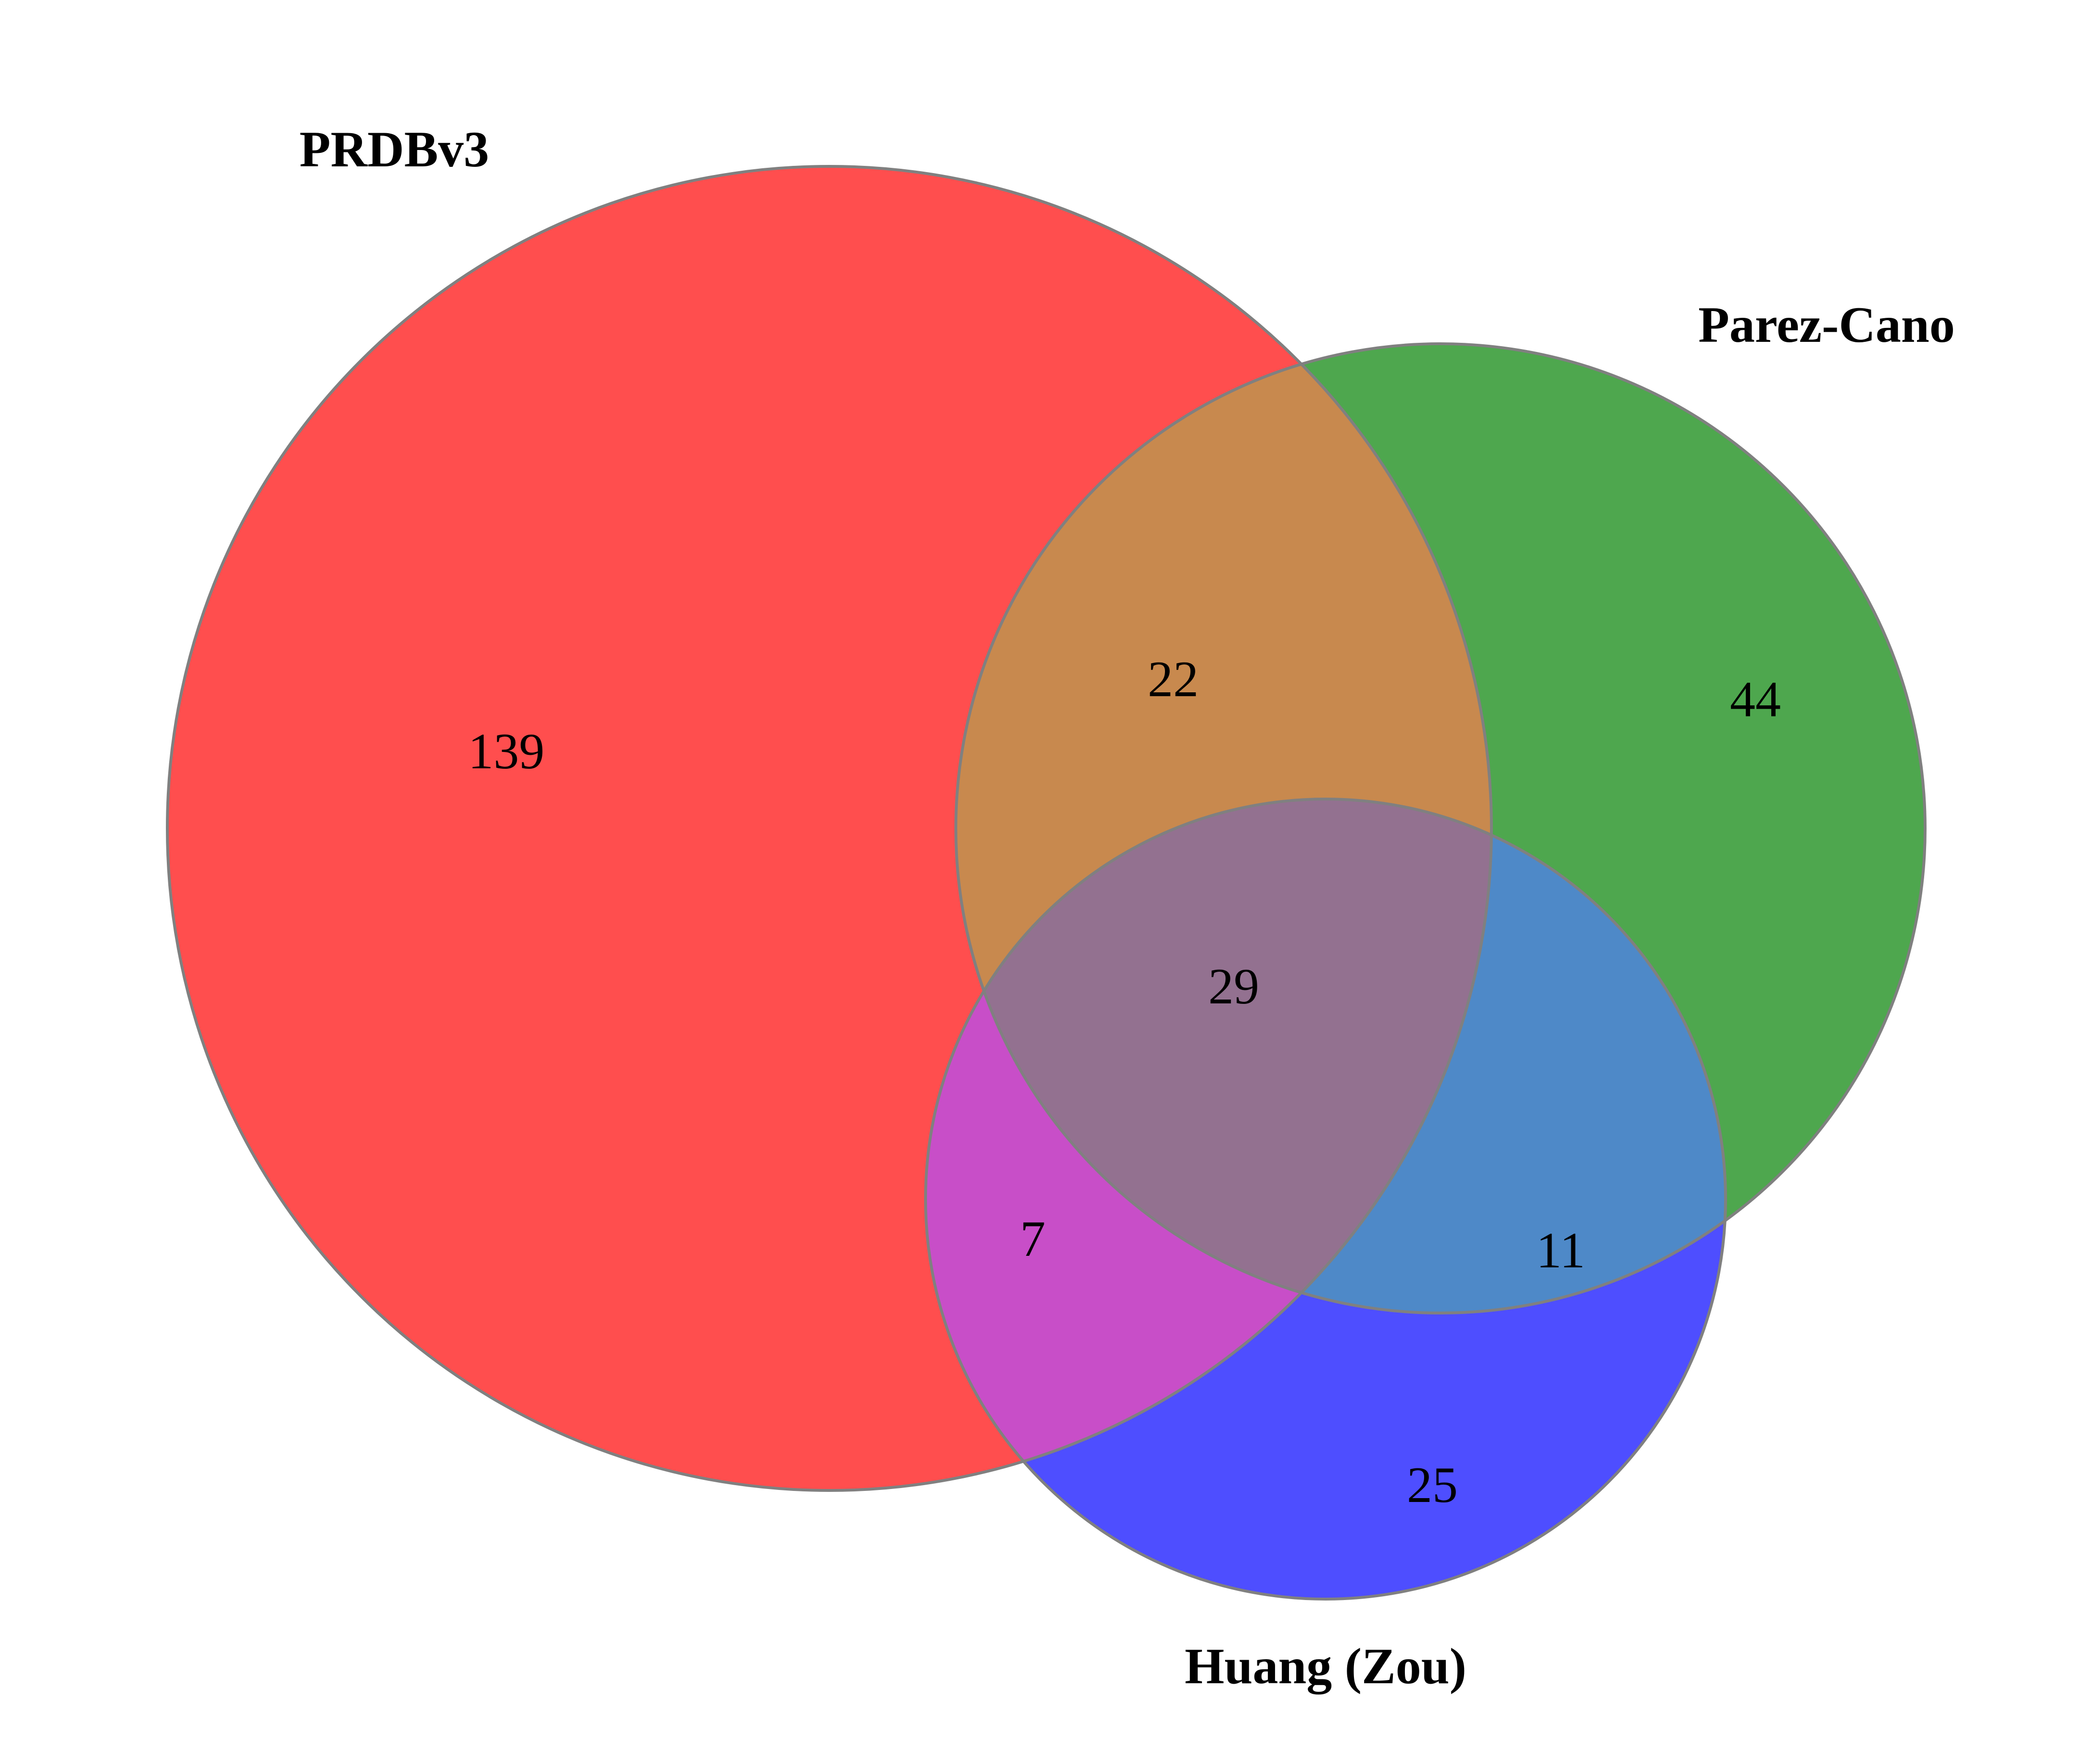 This screenshot has height=1764, width=2091. What do you see at coordinates (1234, 986) in the screenshot?
I see `region-abc-count: 29` at bounding box center [1234, 986].